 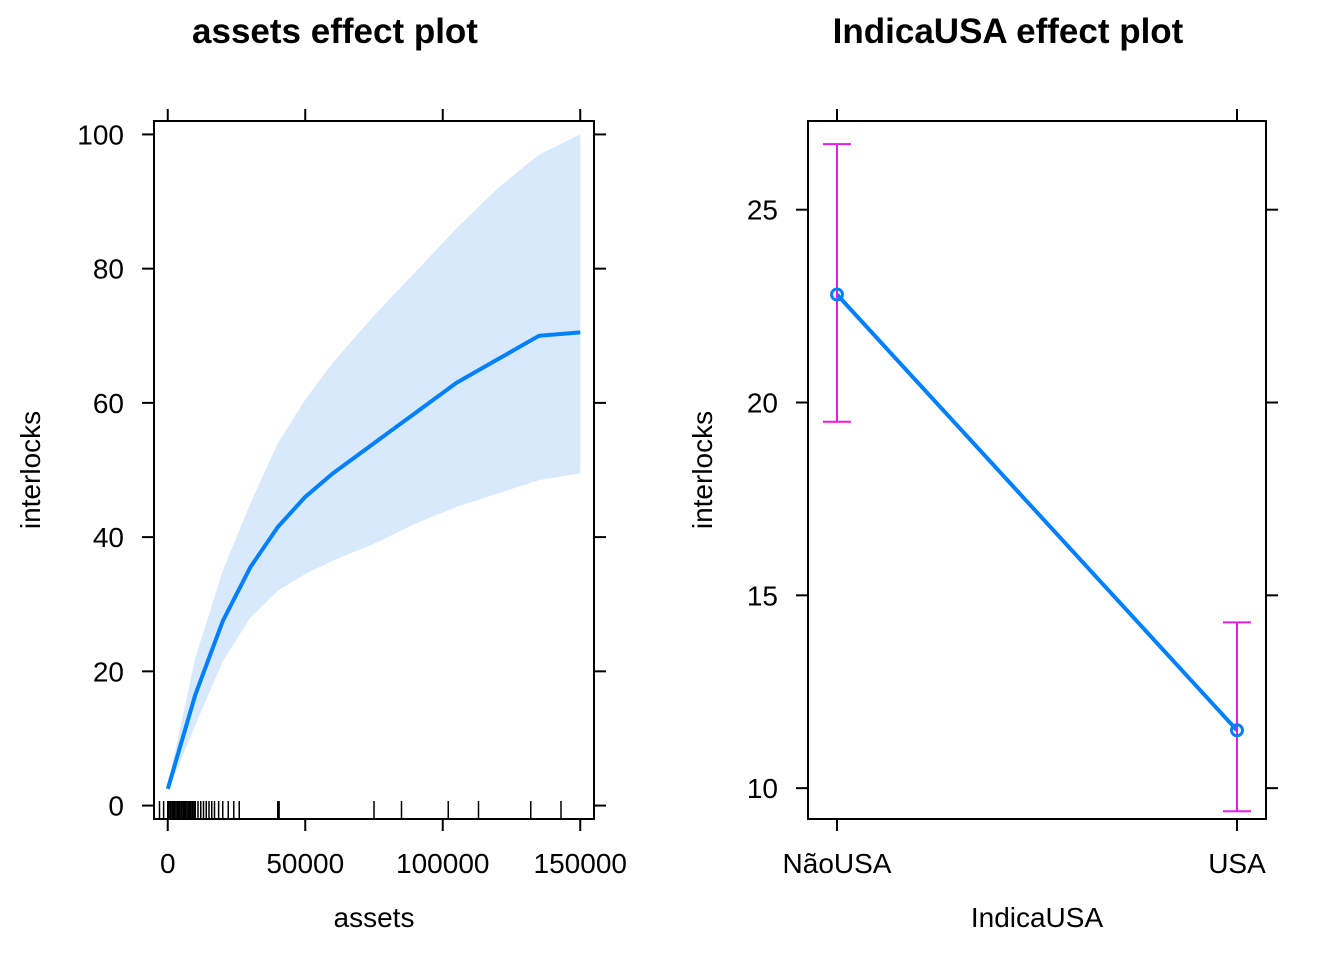 What do you see at coordinates (116, 806) in the screenshot?
I see `y-tick-label: 0` at bounding box center [116, 806].